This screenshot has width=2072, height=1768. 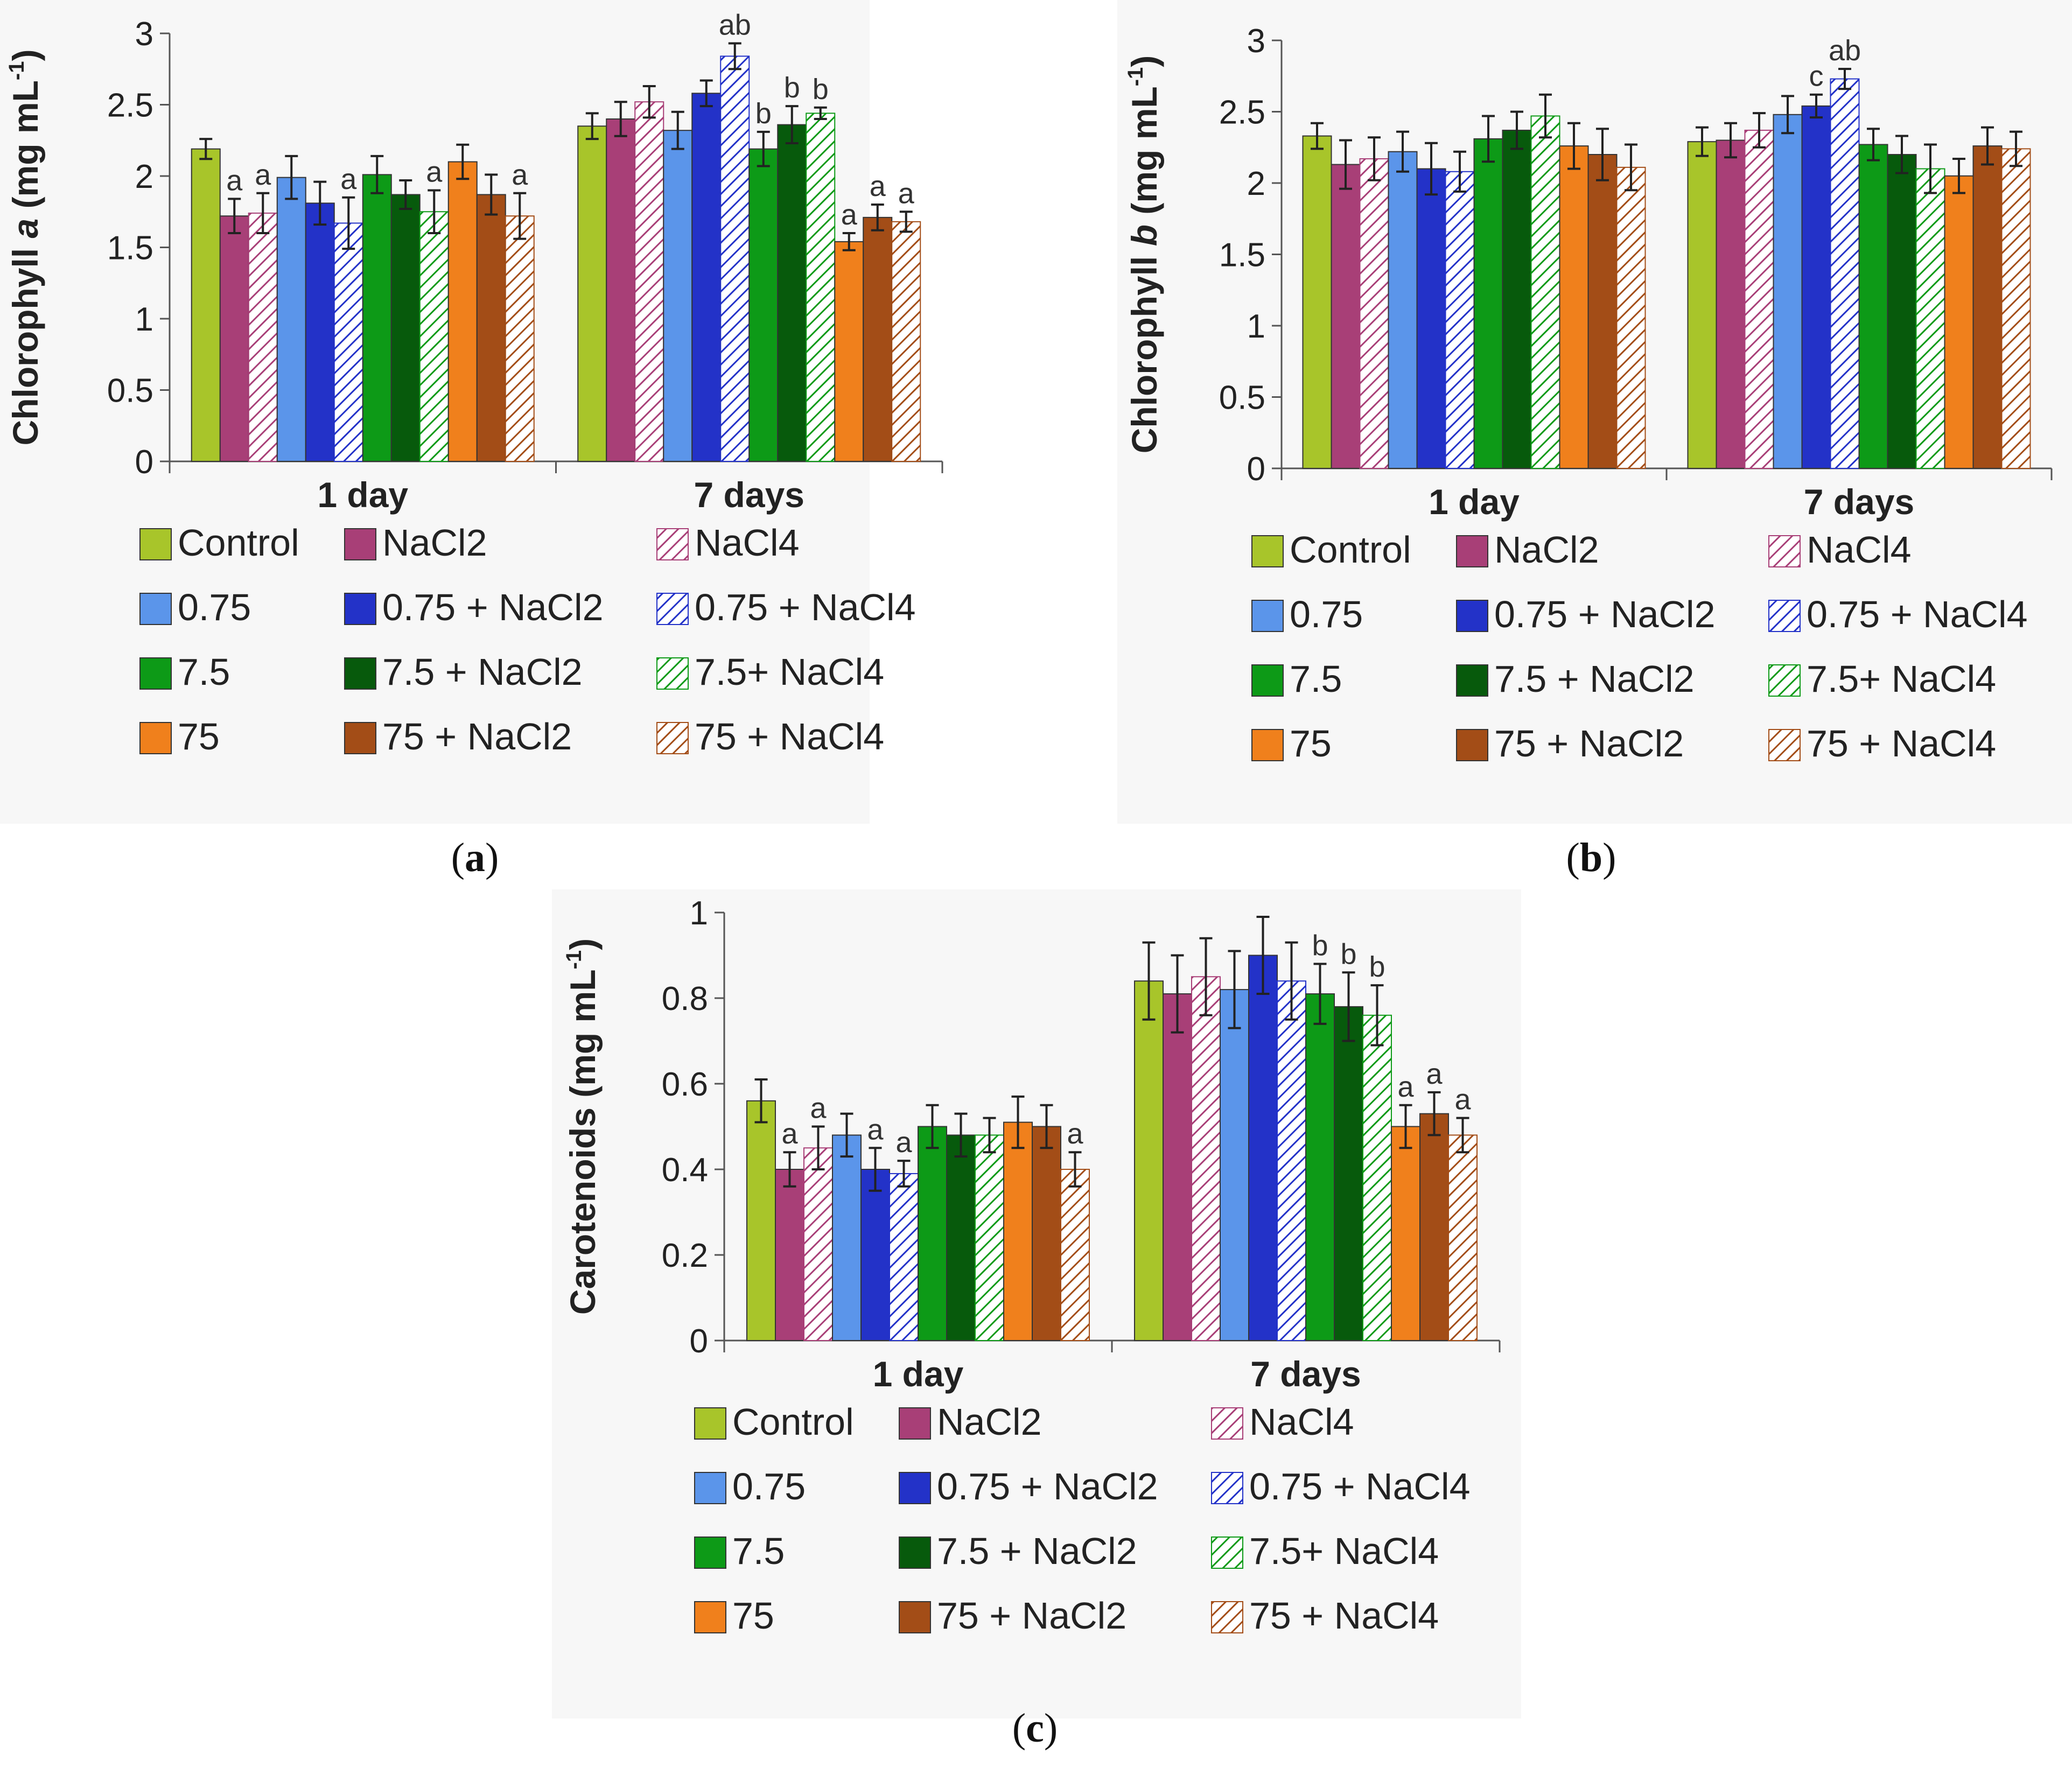 I want to click on y-tick-label: 3, so click(x=1256, y=41).